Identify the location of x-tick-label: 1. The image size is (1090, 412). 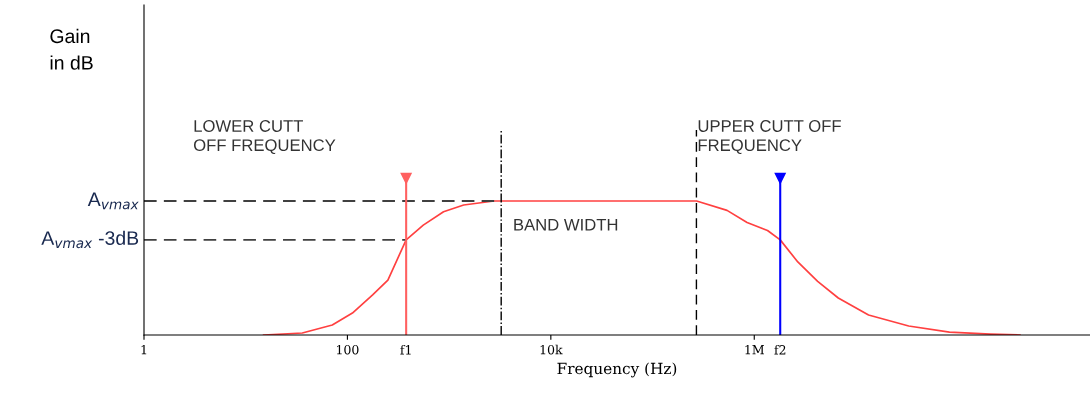
(144, 349).